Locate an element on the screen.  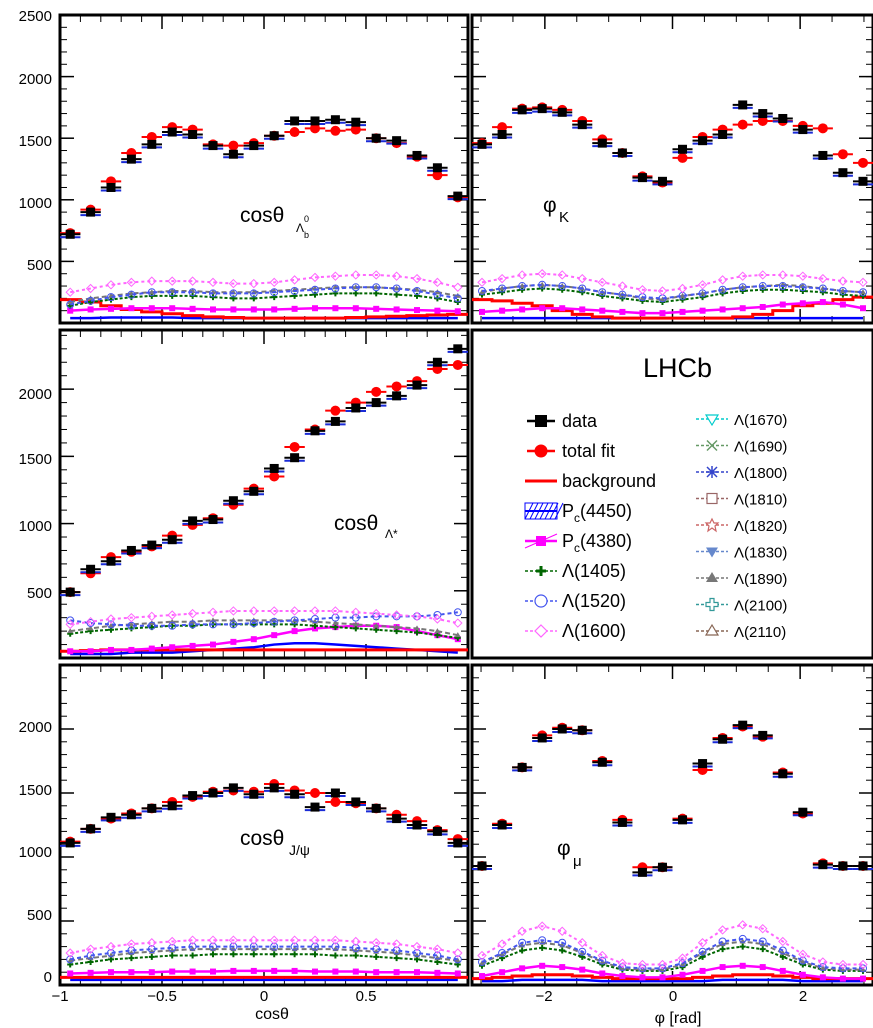
y-tick-label: 500 is located at coordinates (39, 915).